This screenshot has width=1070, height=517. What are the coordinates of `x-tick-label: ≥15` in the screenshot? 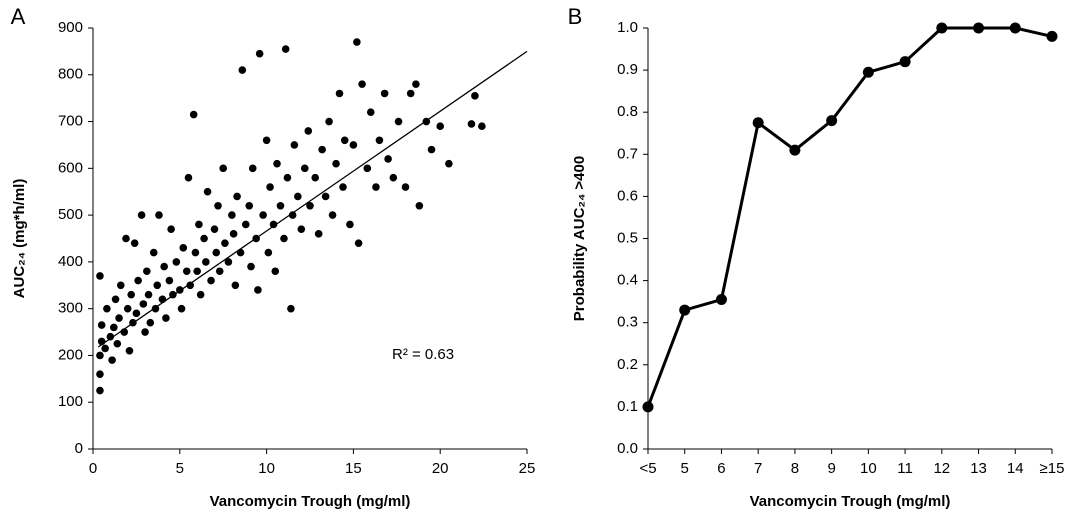 It's located at (1052, 468).